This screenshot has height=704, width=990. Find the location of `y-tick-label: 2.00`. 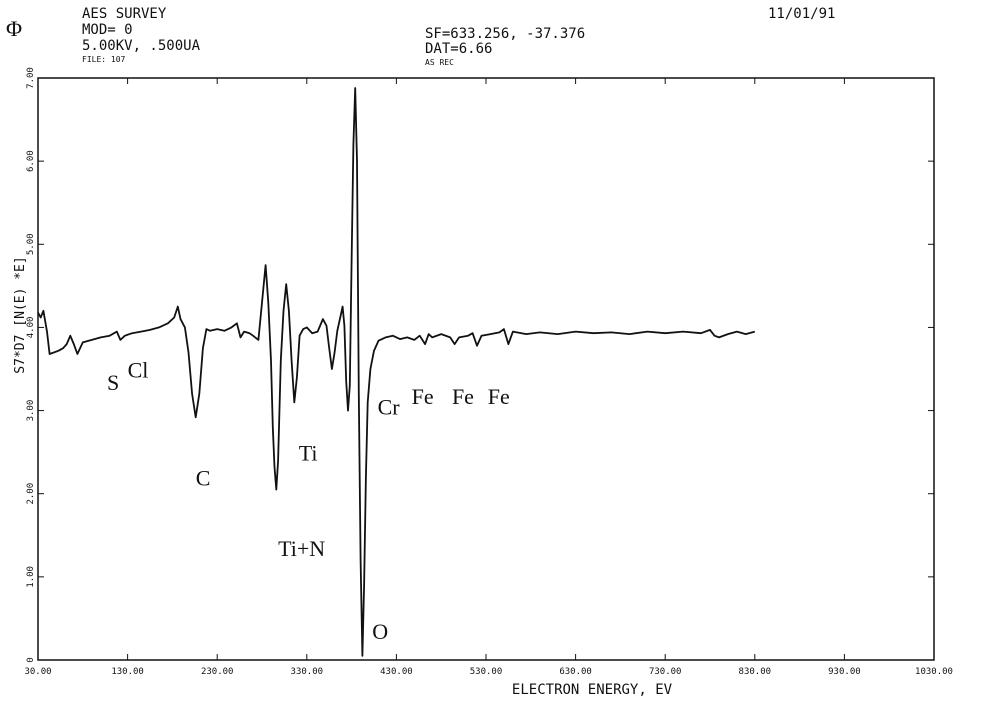

y-tick-label: 2.00 is located at coordinates (31, 494).